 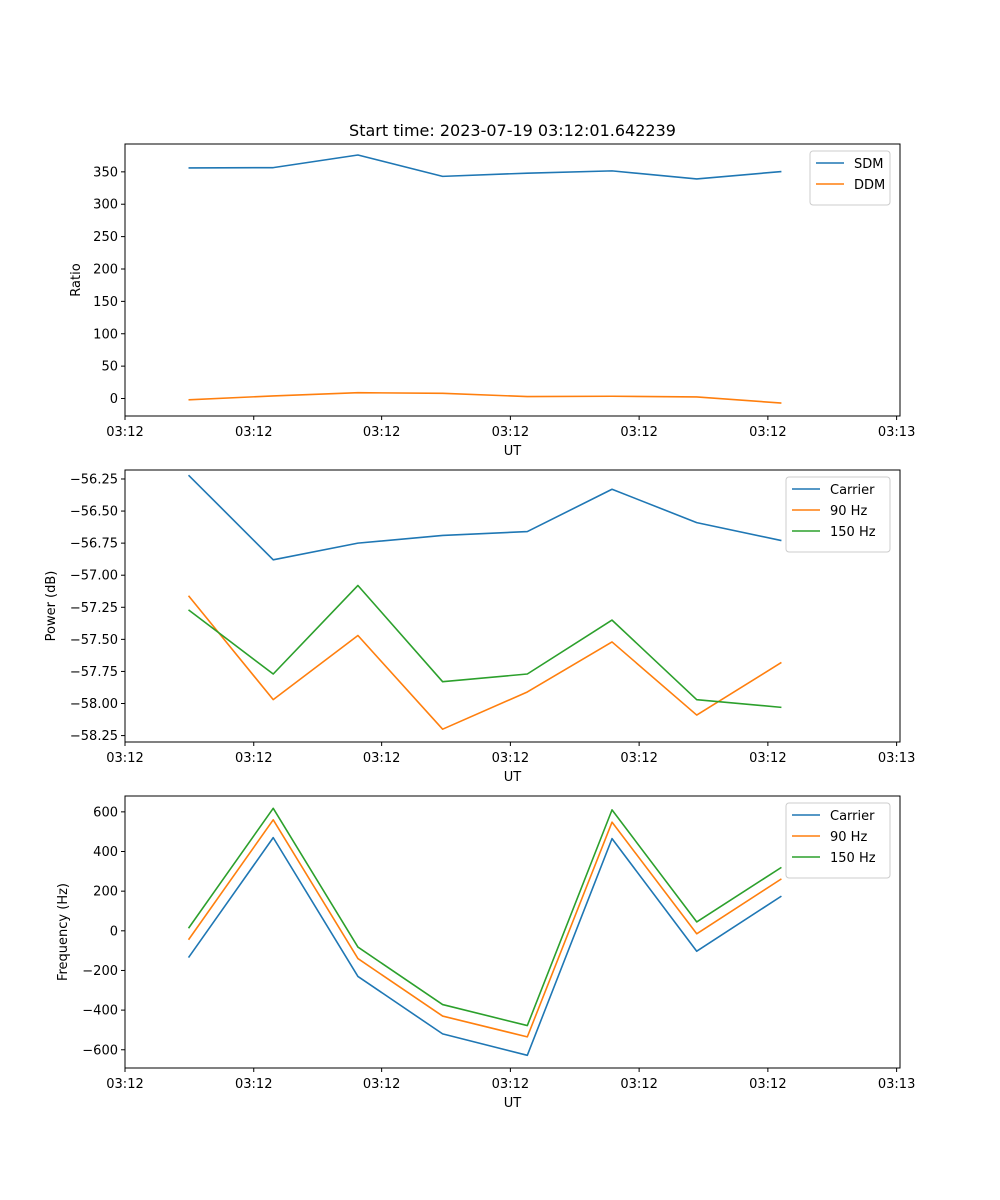 I want to click on y-tick-label: −58.00, so click(x=94, y=704).